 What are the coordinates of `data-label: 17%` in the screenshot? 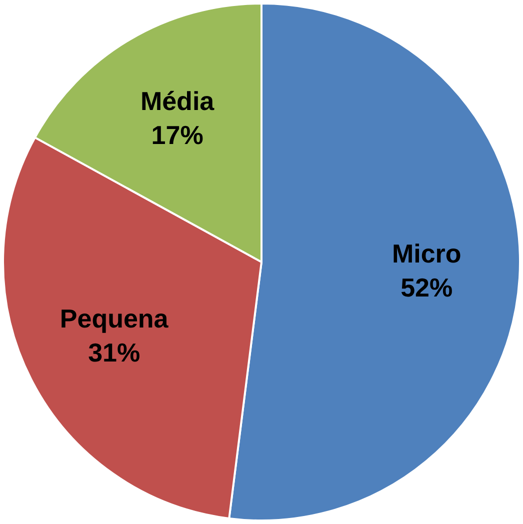 It's located at (177, 135).